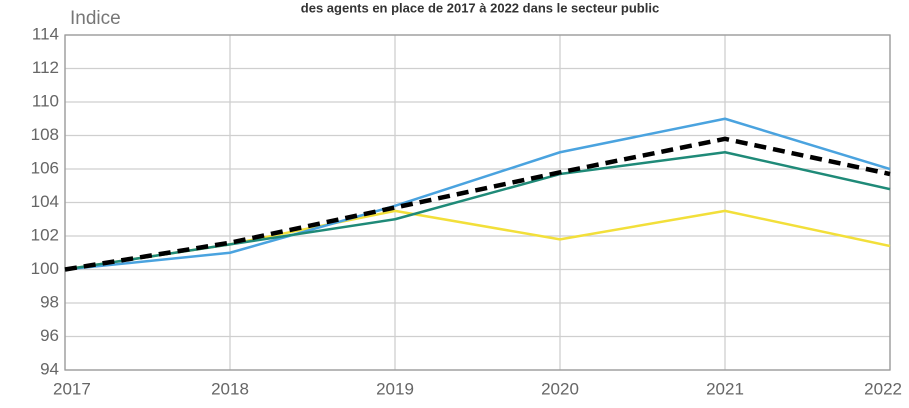  I want to click on y-tick-label: 108, so click(45, 134).